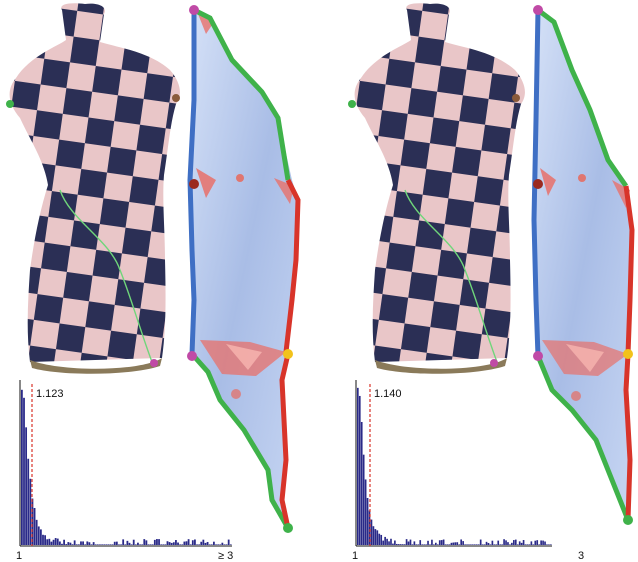 The width and height of the screenshot is (638, 562). I want to click on median-label: 1.123, so click(50, 394).